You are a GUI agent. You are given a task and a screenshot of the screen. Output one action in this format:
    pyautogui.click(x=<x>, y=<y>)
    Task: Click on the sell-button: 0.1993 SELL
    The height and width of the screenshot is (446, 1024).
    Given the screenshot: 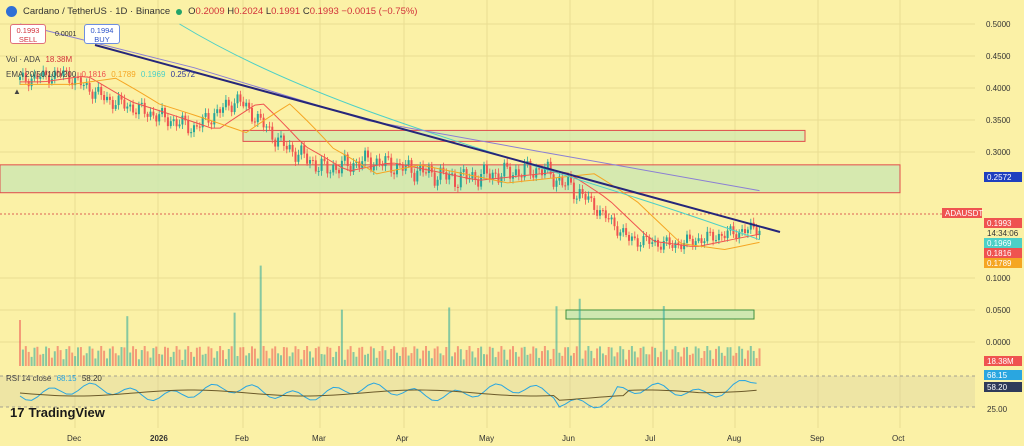 What is the action you would take?
    pyautogui.click(x=28, y=34)
    